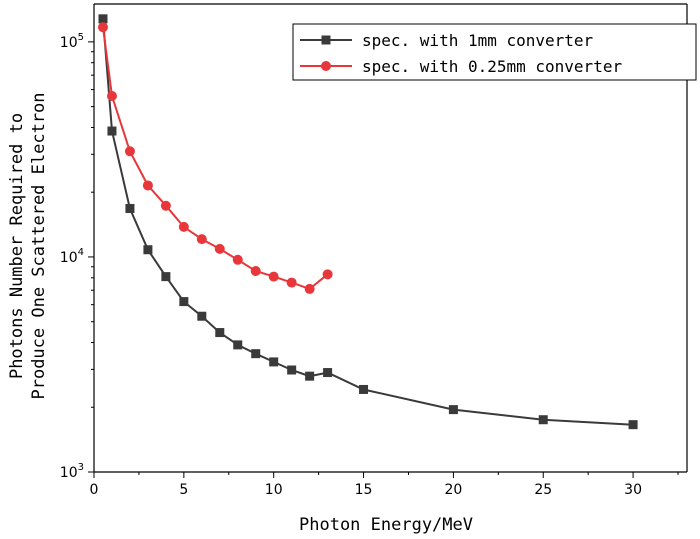 This screenshot has width=700, height=539. Describe the element at coordinates (274, 490) in the screenshot. I see `x-tick-label: 10` at that location.